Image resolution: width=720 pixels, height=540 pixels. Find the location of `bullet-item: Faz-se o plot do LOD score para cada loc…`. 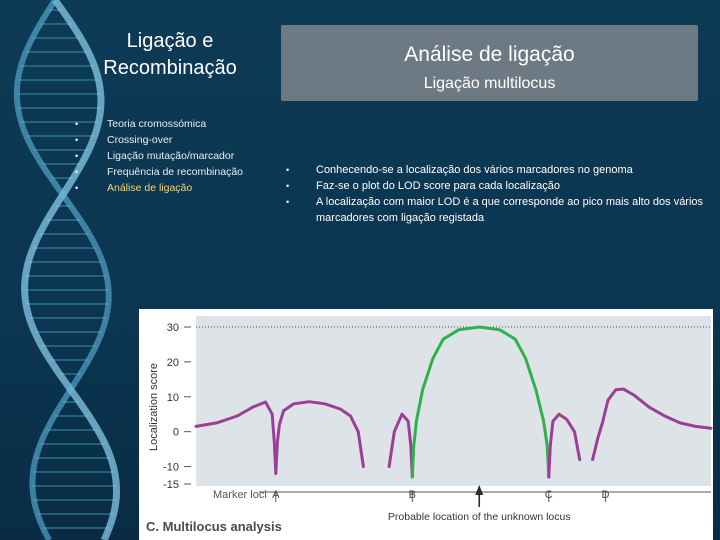

bullet-item: Faz-se o plot do LOD score para cada loc… is located at coordinates (496, 186).